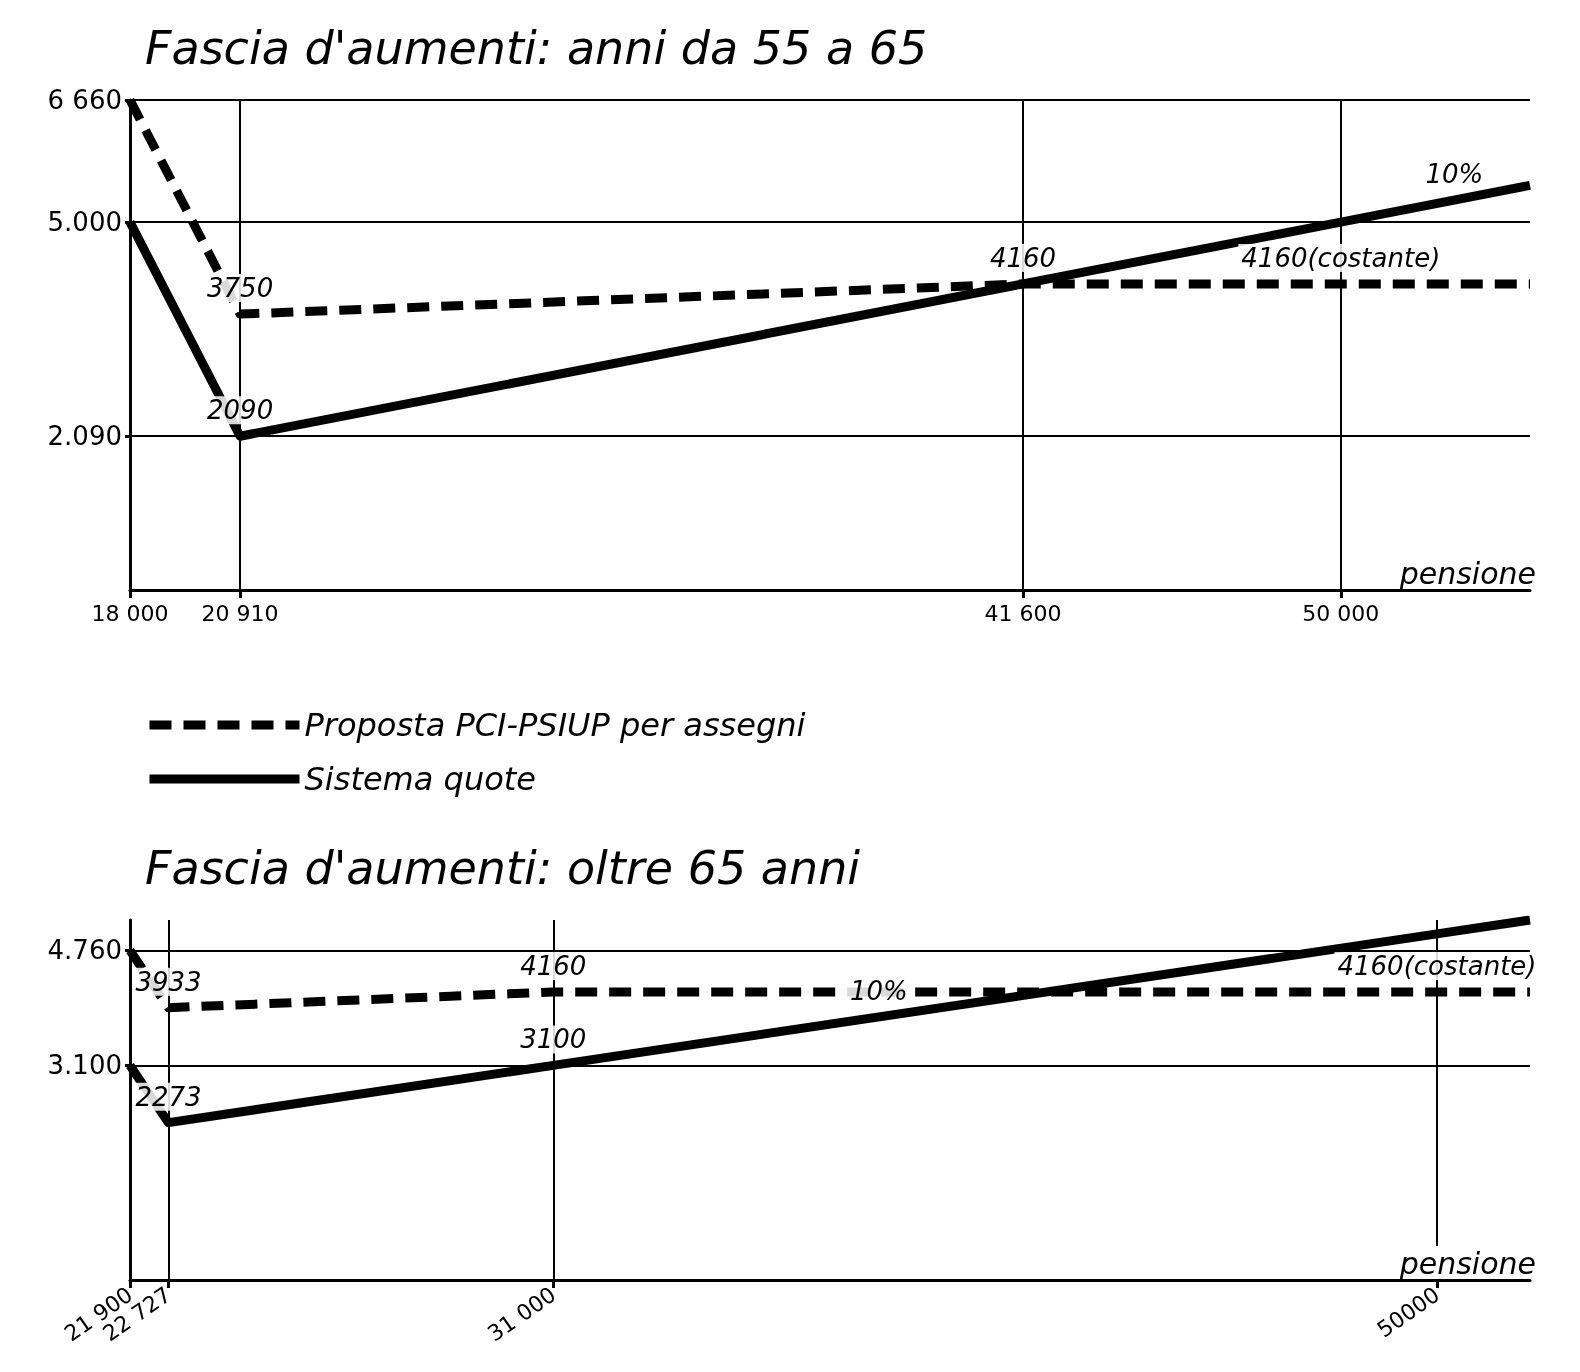 This screenshot has width=1580, height=1372. I want to click on legend-label: Sistema quote, so click(420, 779).